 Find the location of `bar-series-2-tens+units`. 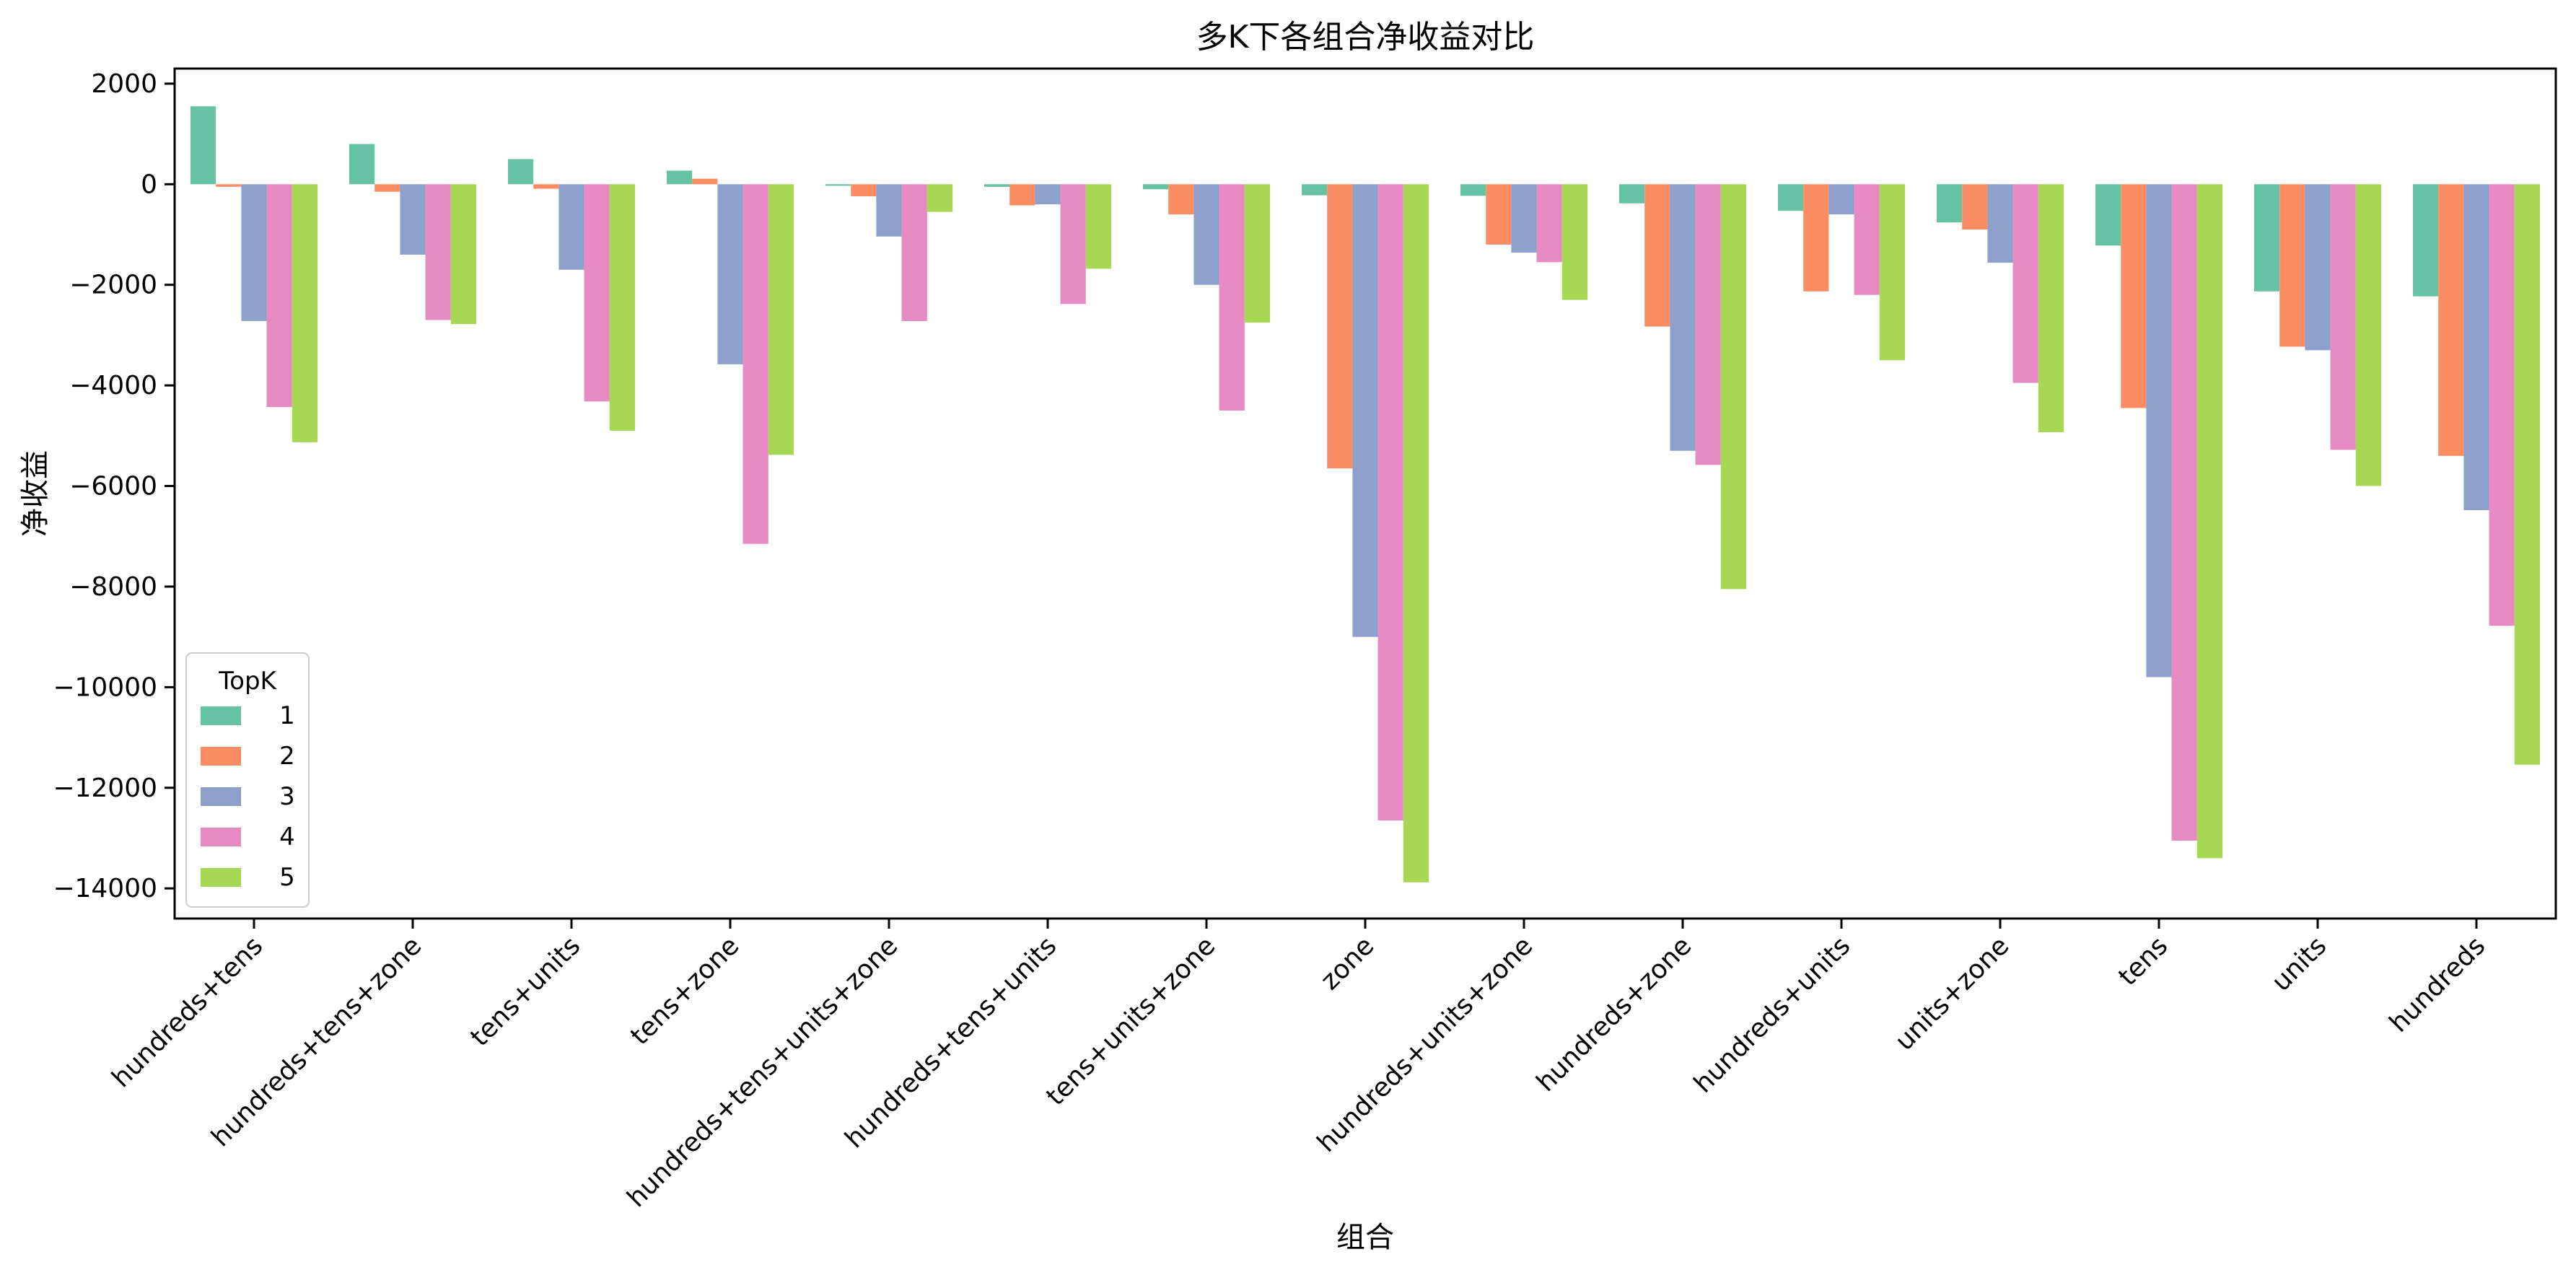

bar-series-2-tens+units is located at coordinates (546, 187).